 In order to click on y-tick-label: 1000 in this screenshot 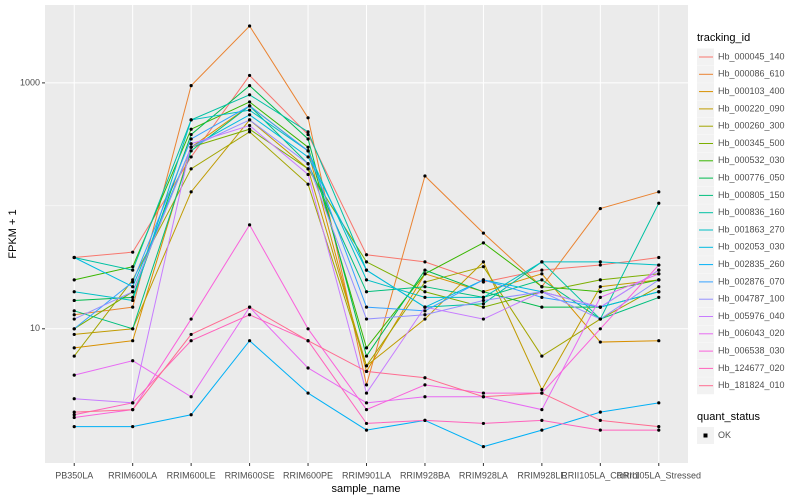, I will do `click(30, 82)`.